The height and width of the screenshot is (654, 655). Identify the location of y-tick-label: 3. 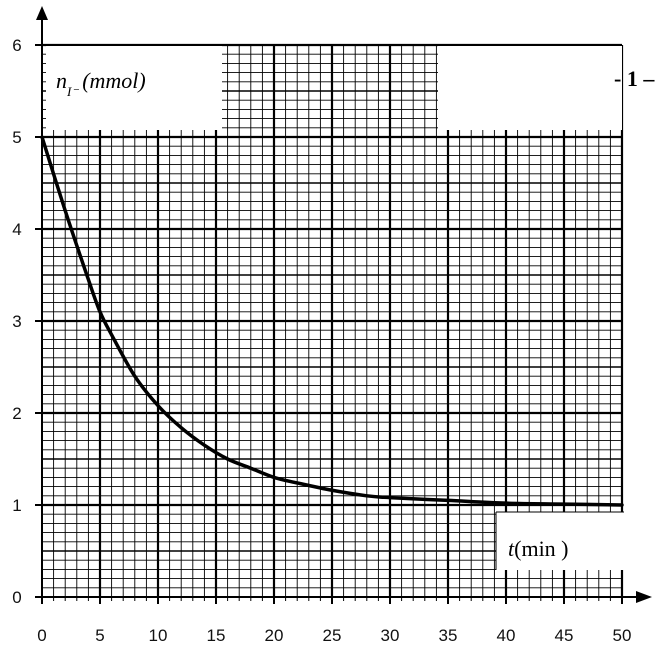
(16, 321).